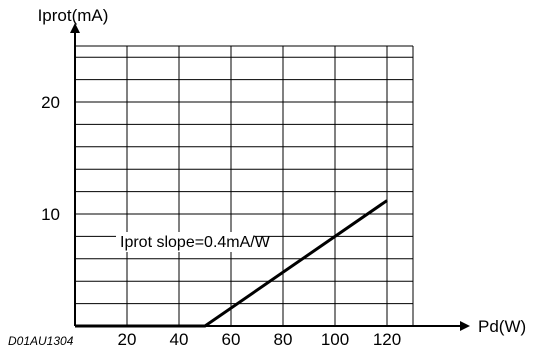 The image size is (548, 352). What do you see at coordinates (127, 339) in the screenshot?
I see `x-tick-label: 20` at bounding box center [127, 339].